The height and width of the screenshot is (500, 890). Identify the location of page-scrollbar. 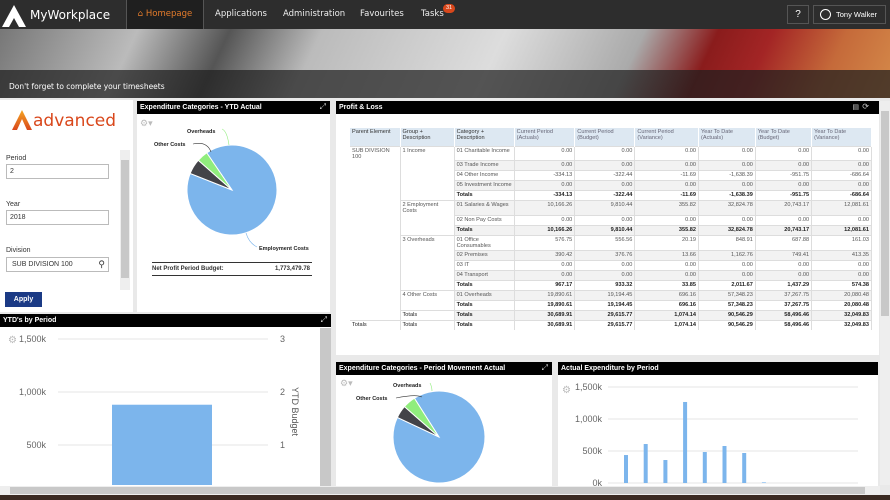
(885, 293).